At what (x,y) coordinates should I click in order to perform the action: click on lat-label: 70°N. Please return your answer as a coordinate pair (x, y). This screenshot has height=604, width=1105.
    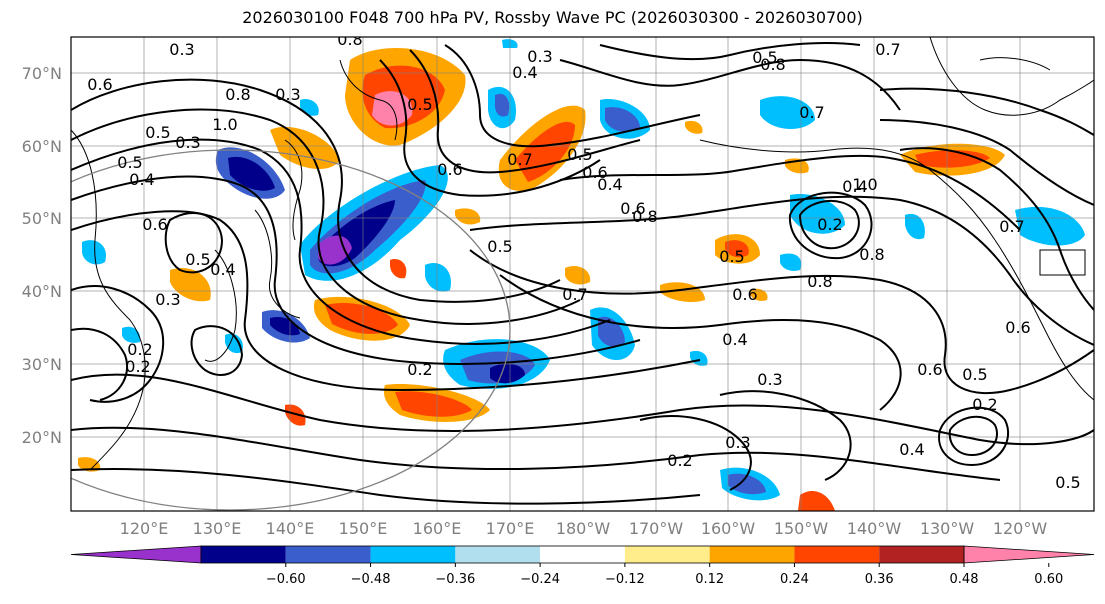
    Looking at the image, I should click on (42, 73).